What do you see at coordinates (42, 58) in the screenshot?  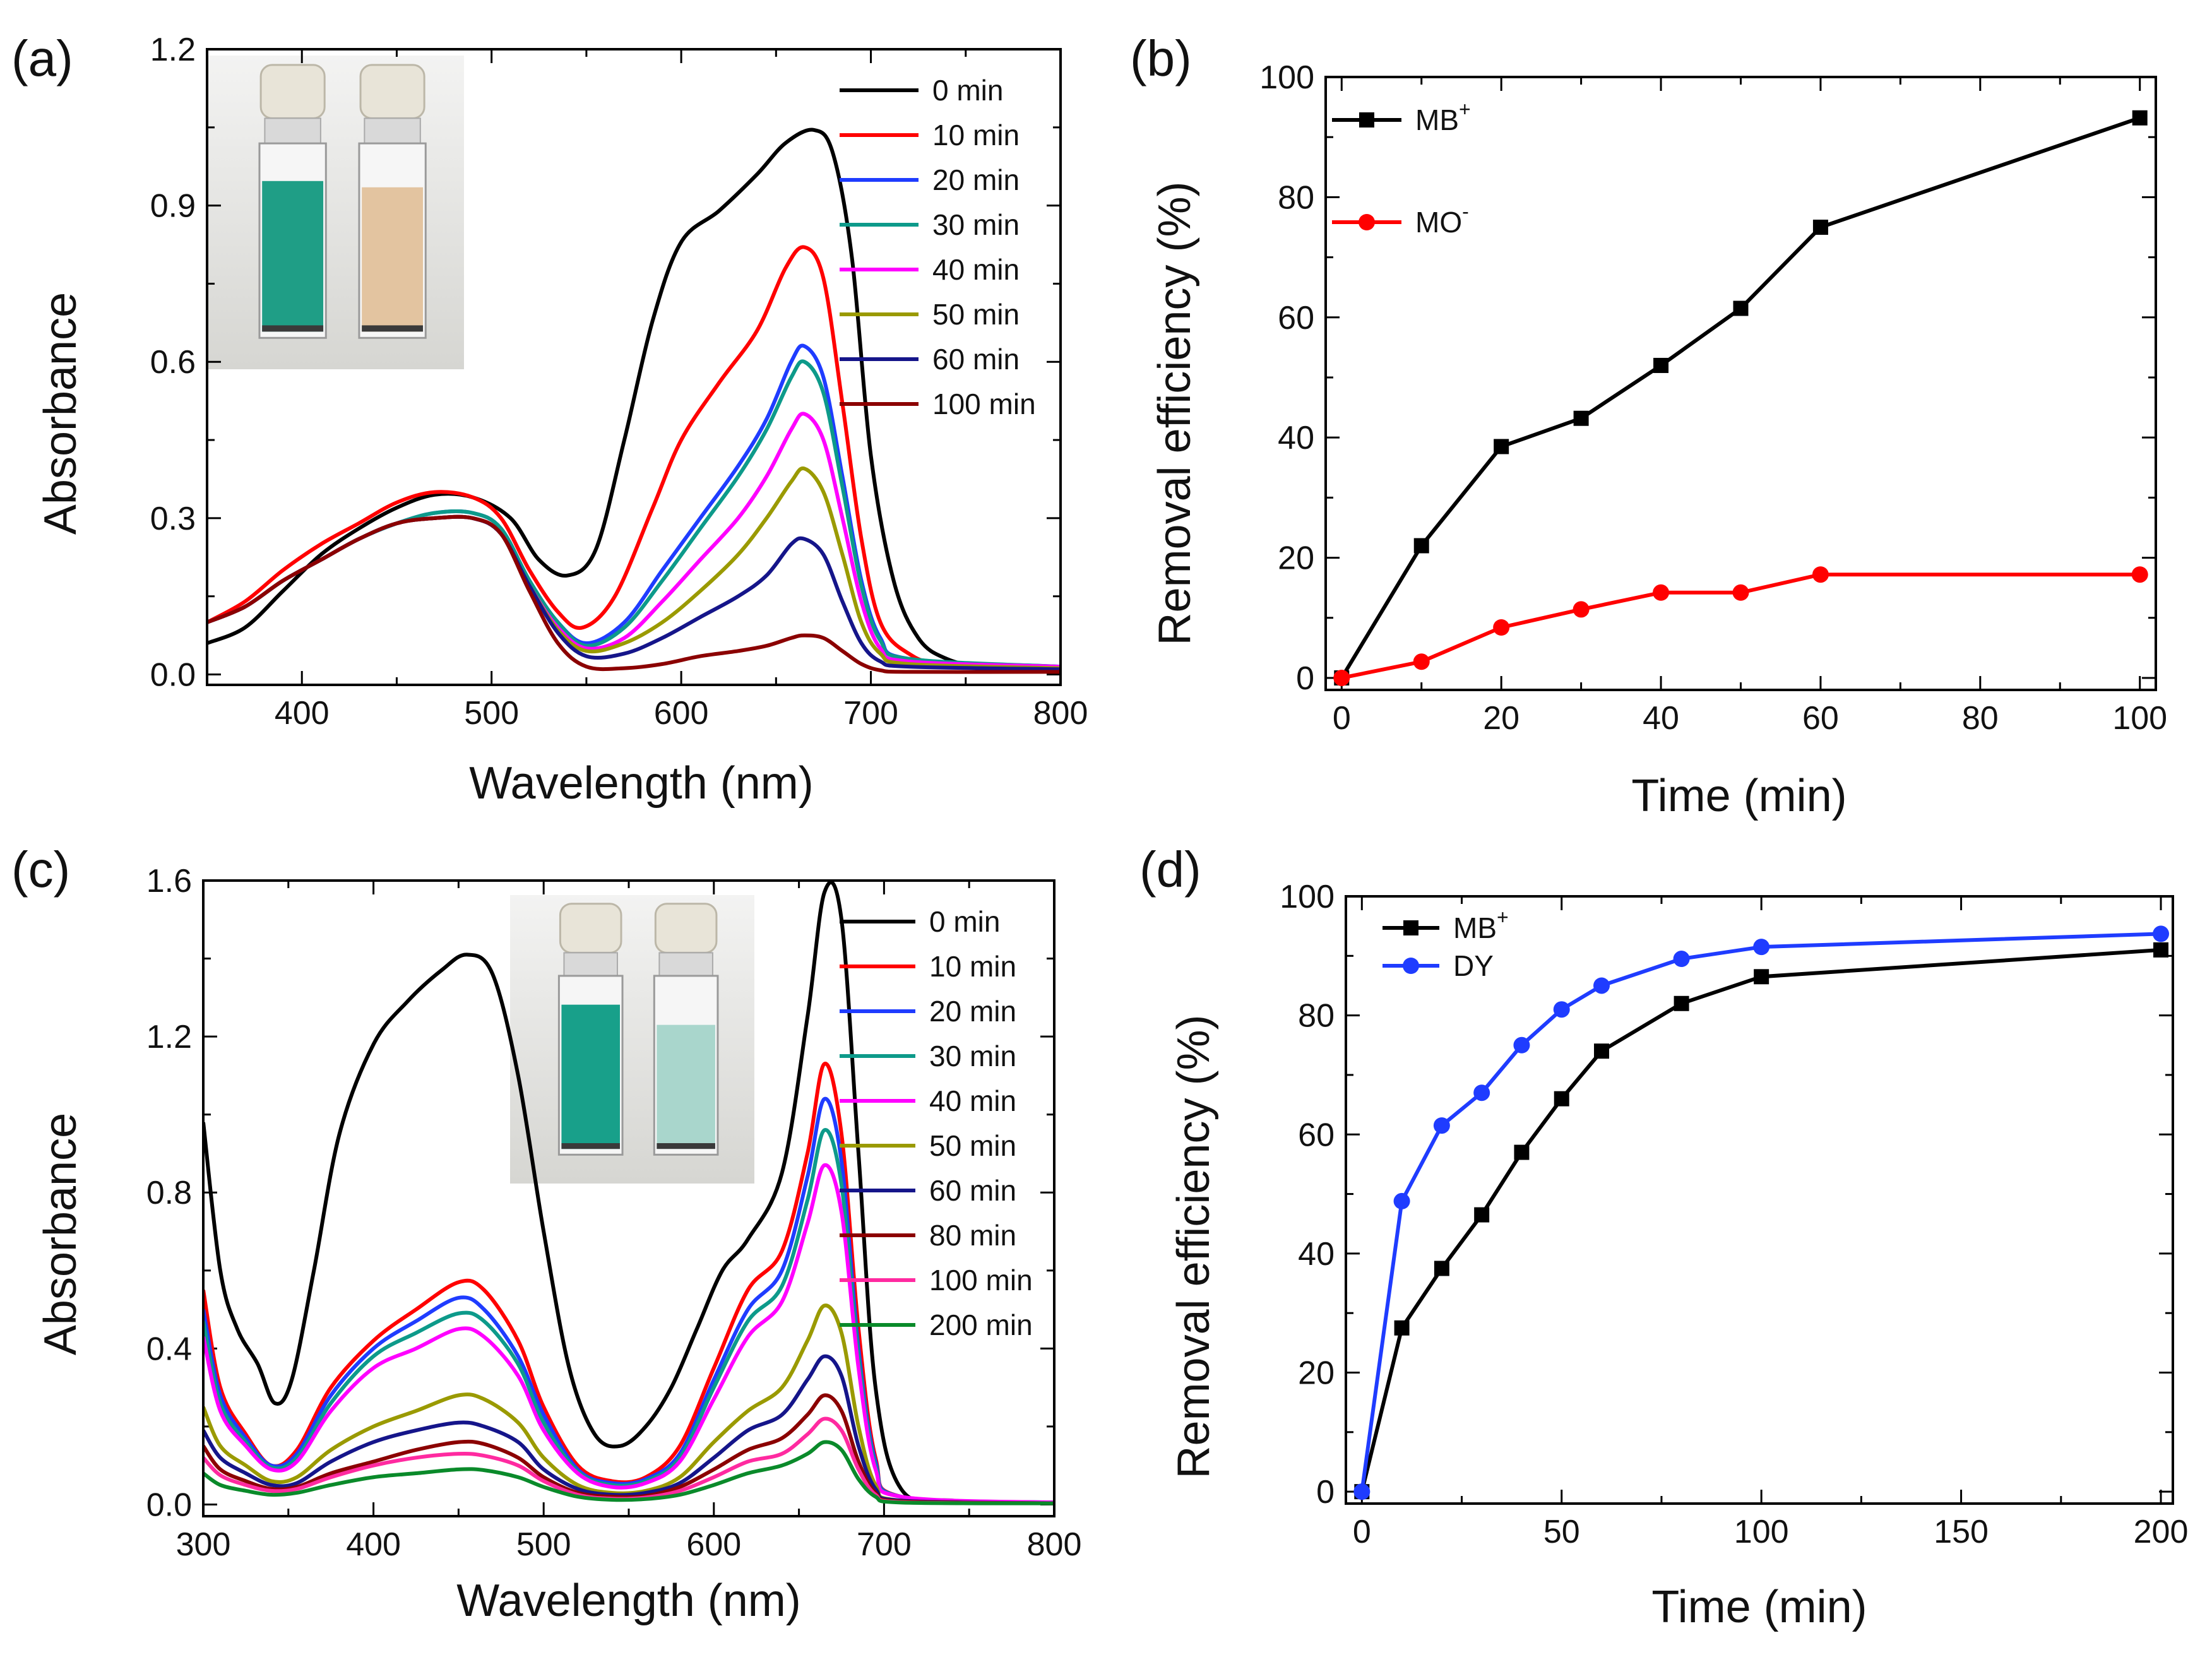 I see `panel-letter: (a)` at bounding box center [42, 58].